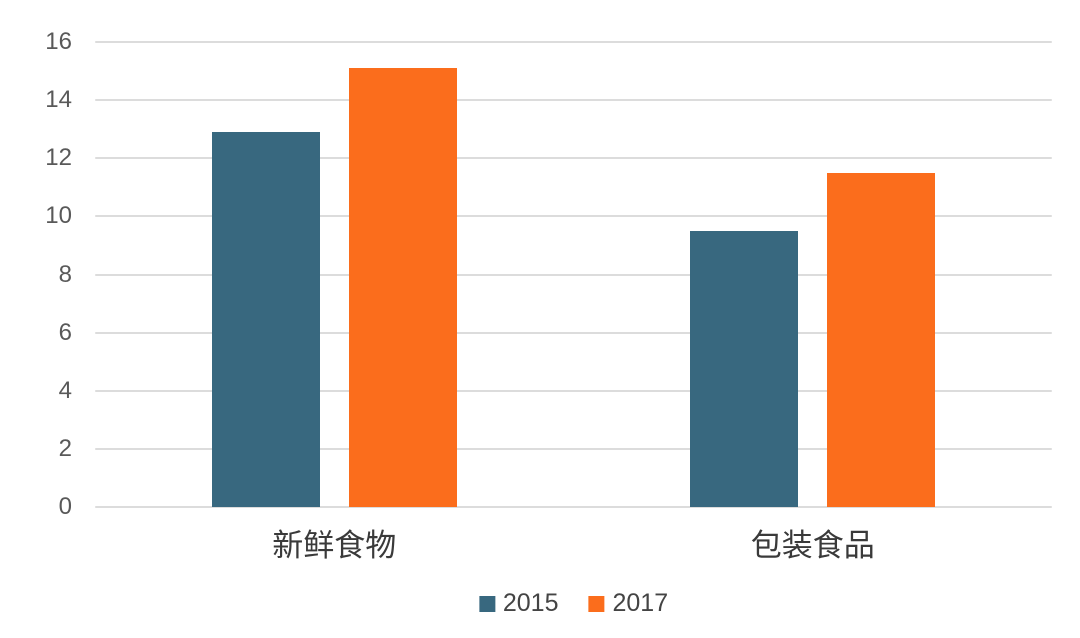  Describe the element at coordinates (265, 319) in the screenshot. I see `bar-2015-新鲜食物` at that location.